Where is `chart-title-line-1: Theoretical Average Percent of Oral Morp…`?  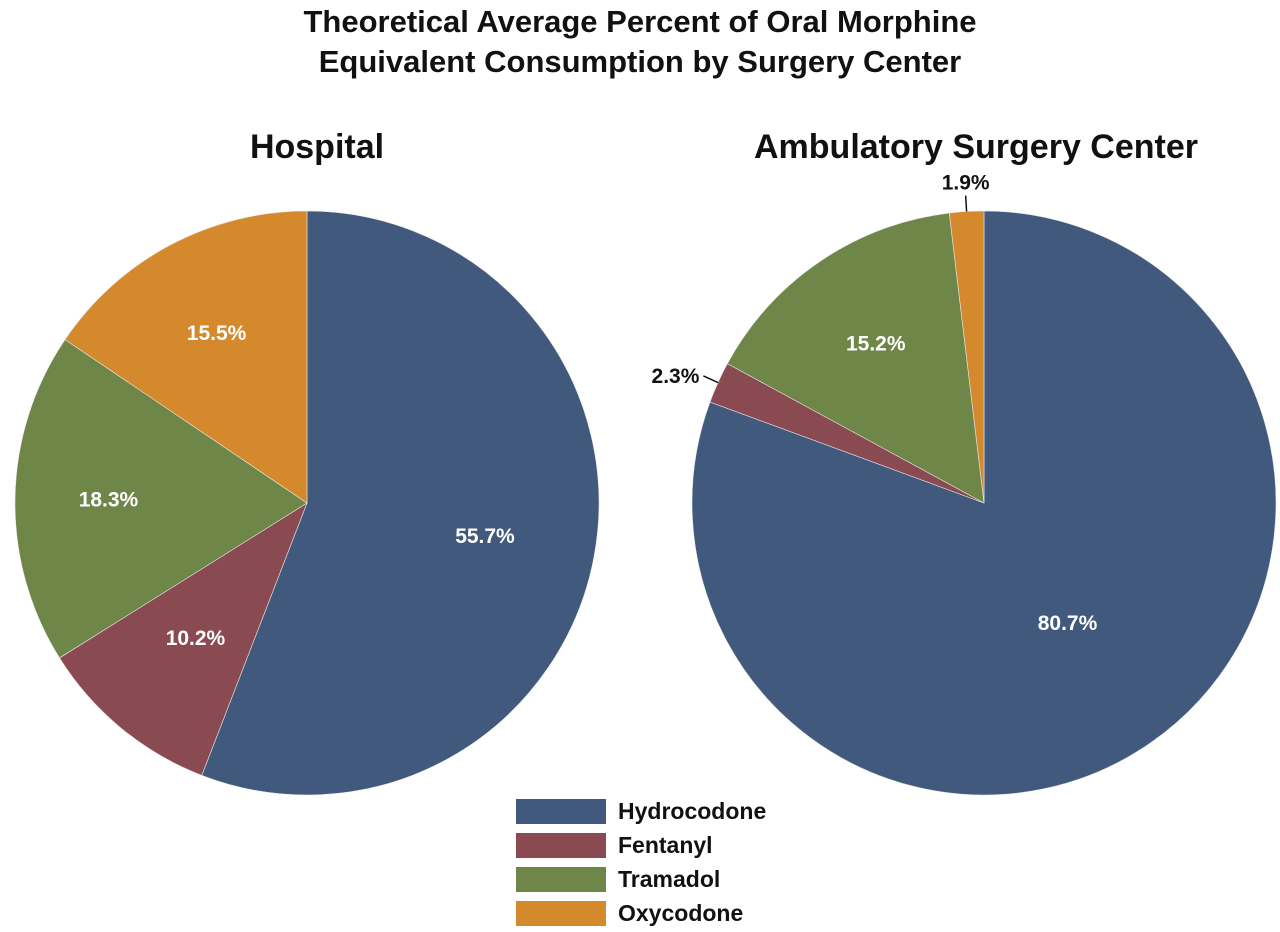
chart-title-line-1: Theoretical Average Percent of Oral Morp… is located at coordinates (640, 21).